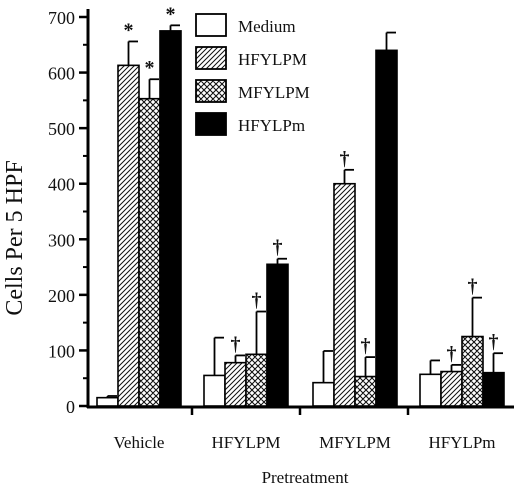 The height and width of the screenshot is (487, 520). What do you see at coordinates (15, 237) in the screenshot?
I see `y-axis-title: Cells Per 5 HPF` at bounding box center [15, 237].